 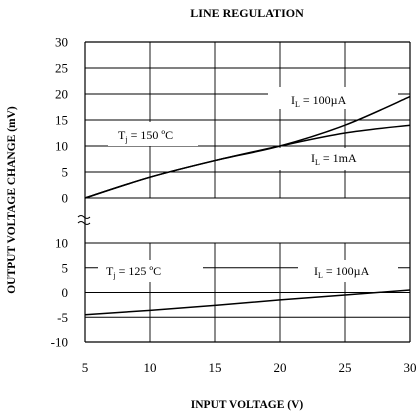 What do you see at coordinates (59, 342) in the screenshot?
I see `y-tick-label: -10` at bounding box center [59, 342].